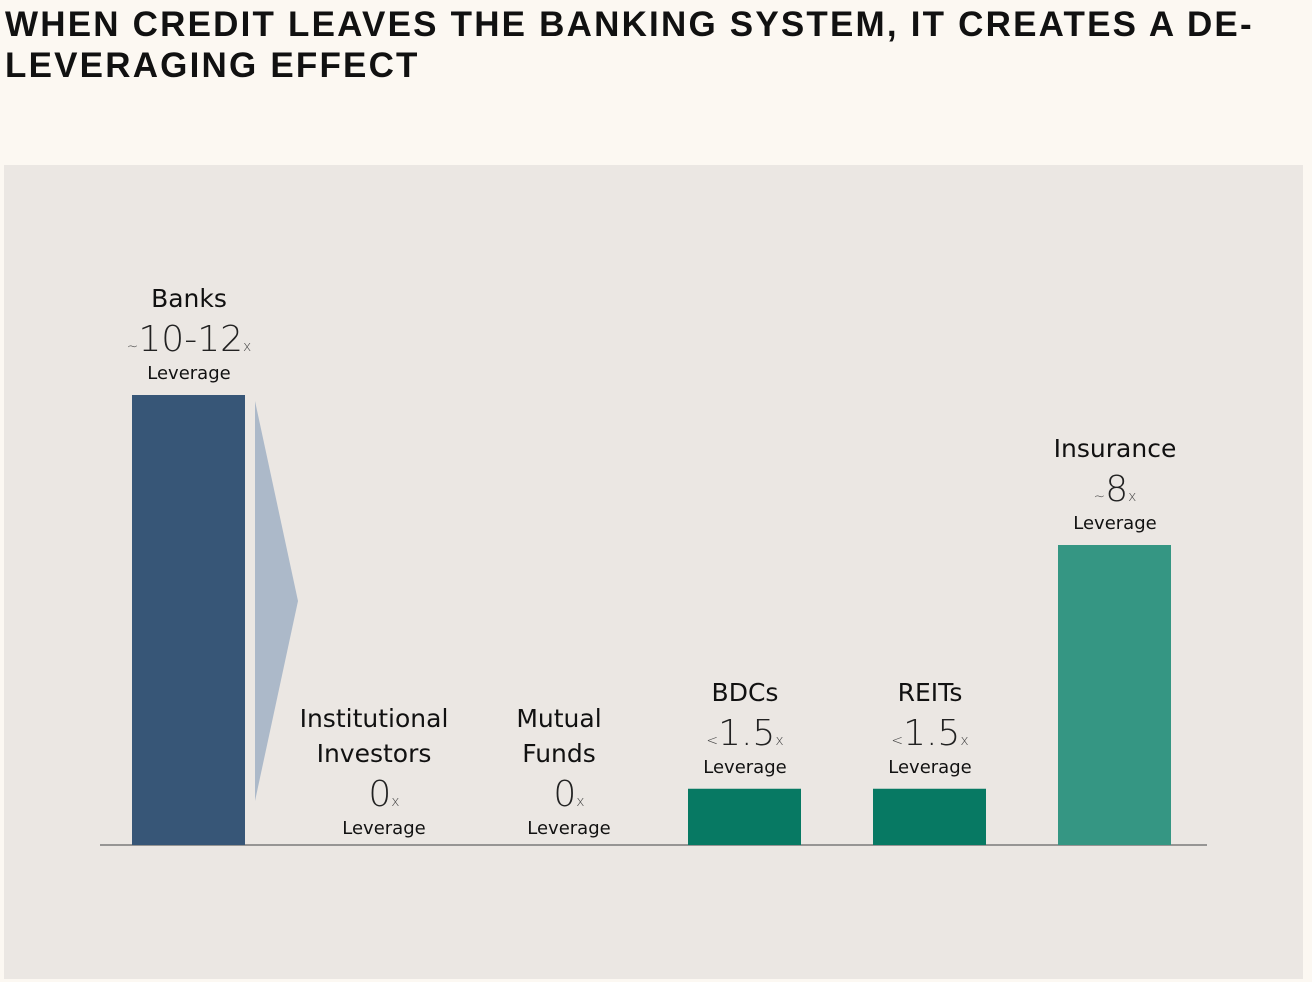  I want to click on value-label-banks: ~10-12x, so click(189, 339).